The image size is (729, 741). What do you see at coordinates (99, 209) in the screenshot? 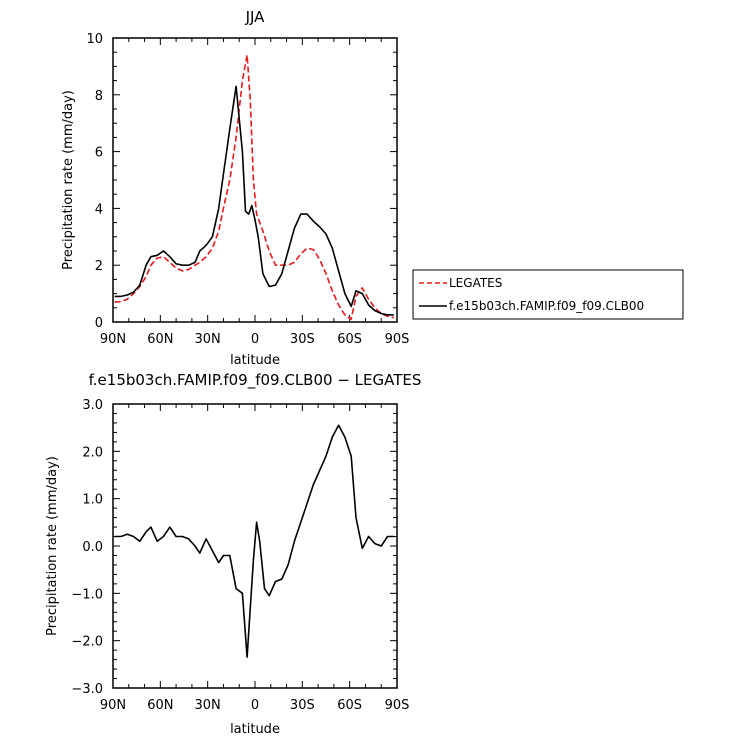
I see `top-y-tick-label: 4` at bounding box center [99, 209].